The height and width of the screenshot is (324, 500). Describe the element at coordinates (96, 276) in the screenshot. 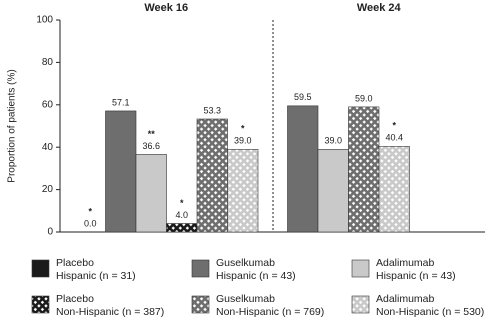

I see `legend-label: Hispanic (n = 31)` at that location.